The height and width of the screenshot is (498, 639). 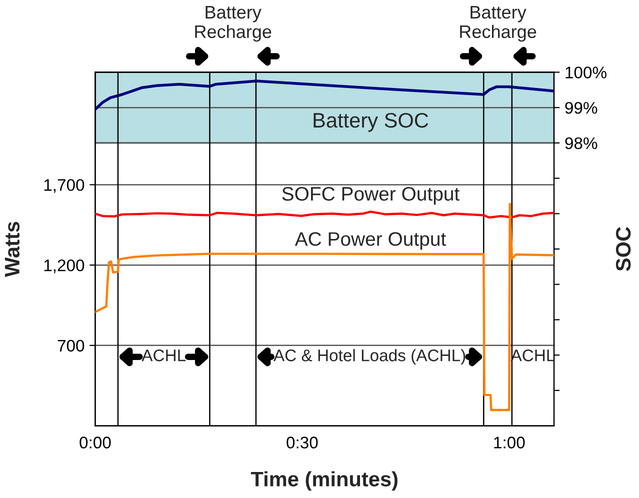 What do you see at coordinates (370, 357) in the screenshot?
I see `annotation: AC & Hotel Loads (ACHL)` at bounding box center [370, 357].